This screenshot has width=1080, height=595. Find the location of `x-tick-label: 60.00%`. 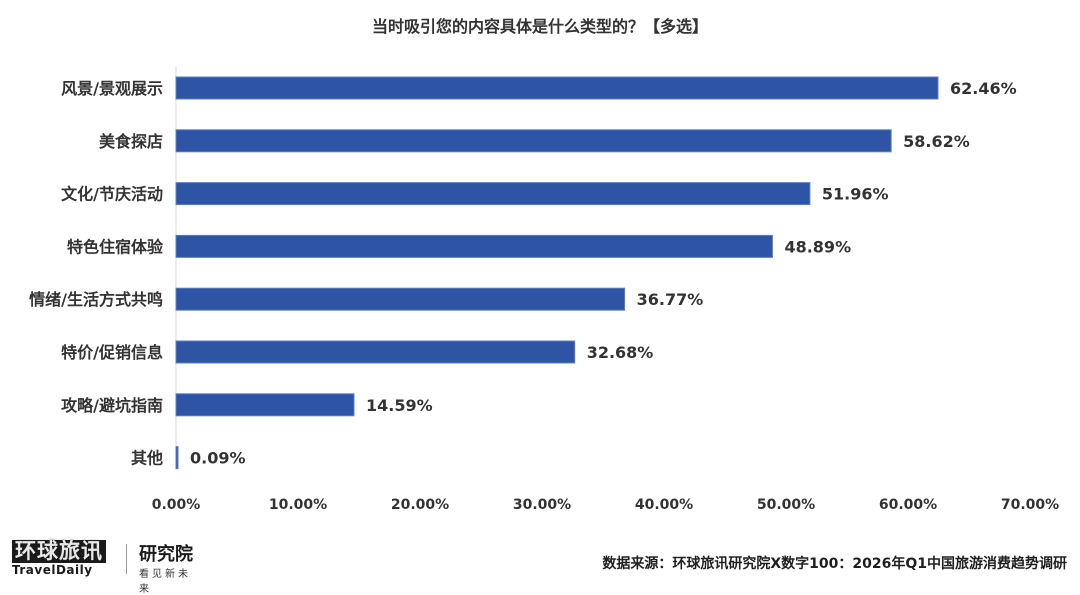

x-tick-label: 60.00% is located at coordinates (908, 505).